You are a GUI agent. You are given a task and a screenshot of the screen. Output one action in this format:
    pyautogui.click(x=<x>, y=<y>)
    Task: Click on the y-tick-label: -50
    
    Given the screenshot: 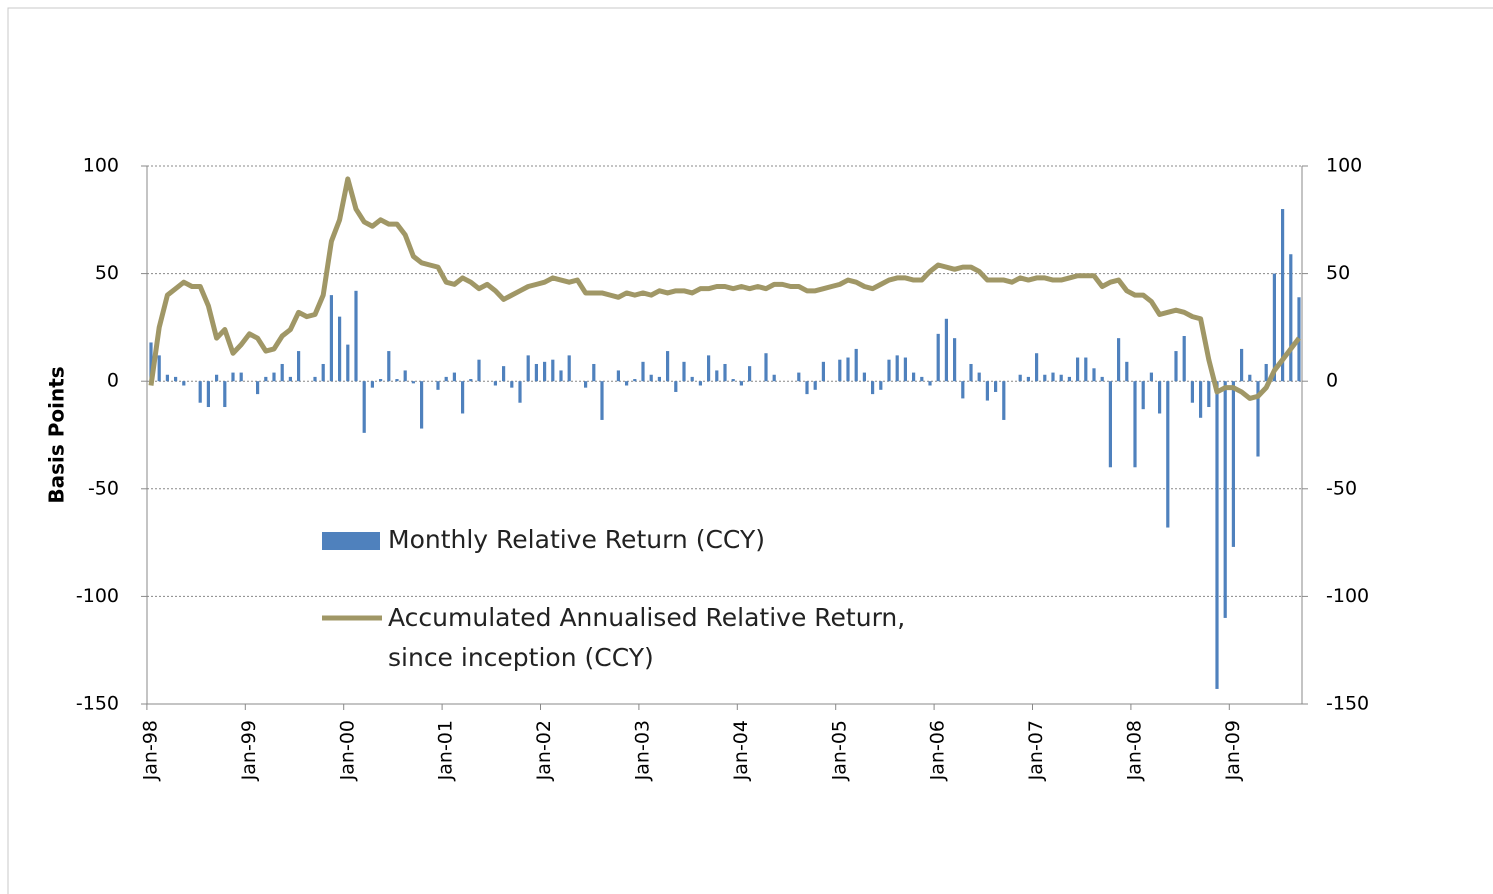 What is the action you would take?
    pyautogui.click(x=103, y=488)
    